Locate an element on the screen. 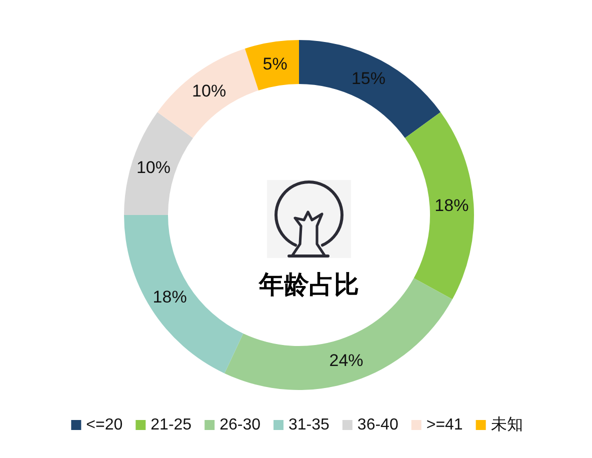 This screenshot has height=458, width=592. legend-label: 31-35 is located at coordinates (309, 425).